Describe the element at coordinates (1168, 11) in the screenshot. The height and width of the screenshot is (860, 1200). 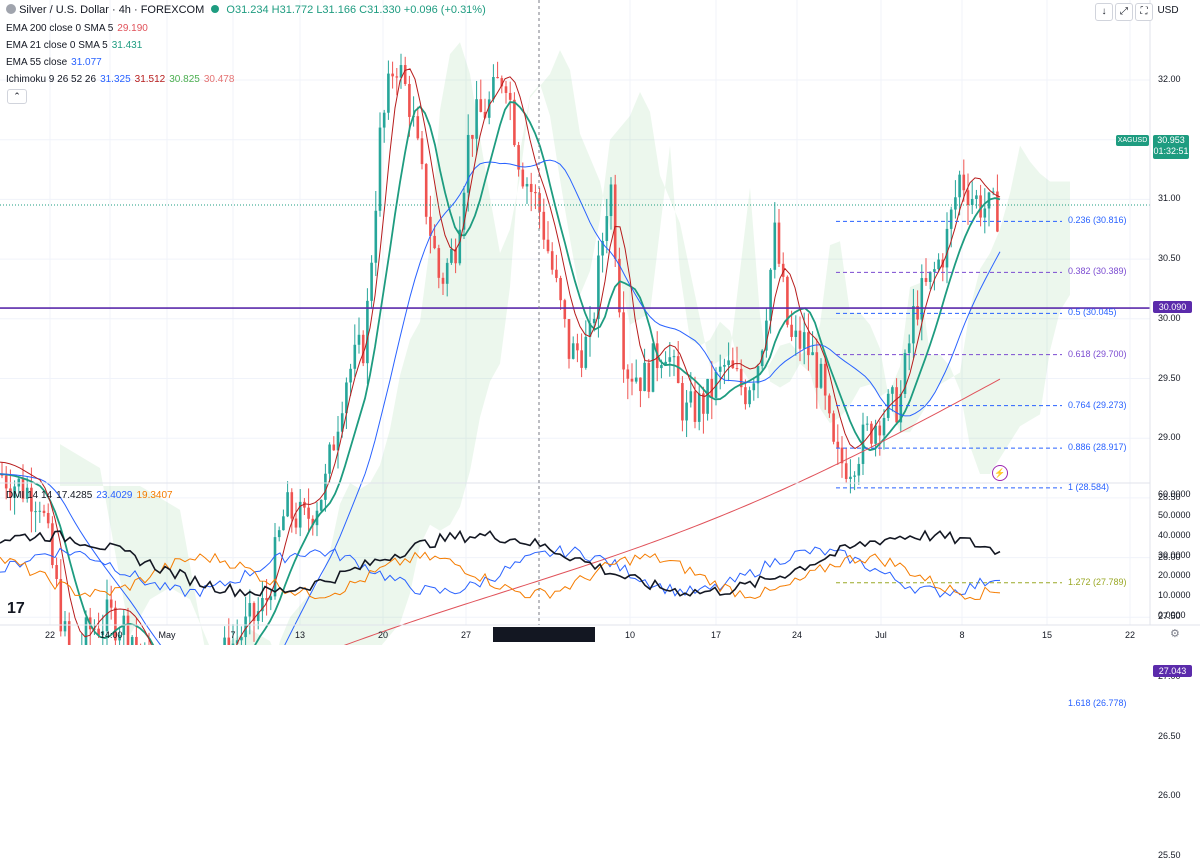
I see `currency-button: USD` at that location.